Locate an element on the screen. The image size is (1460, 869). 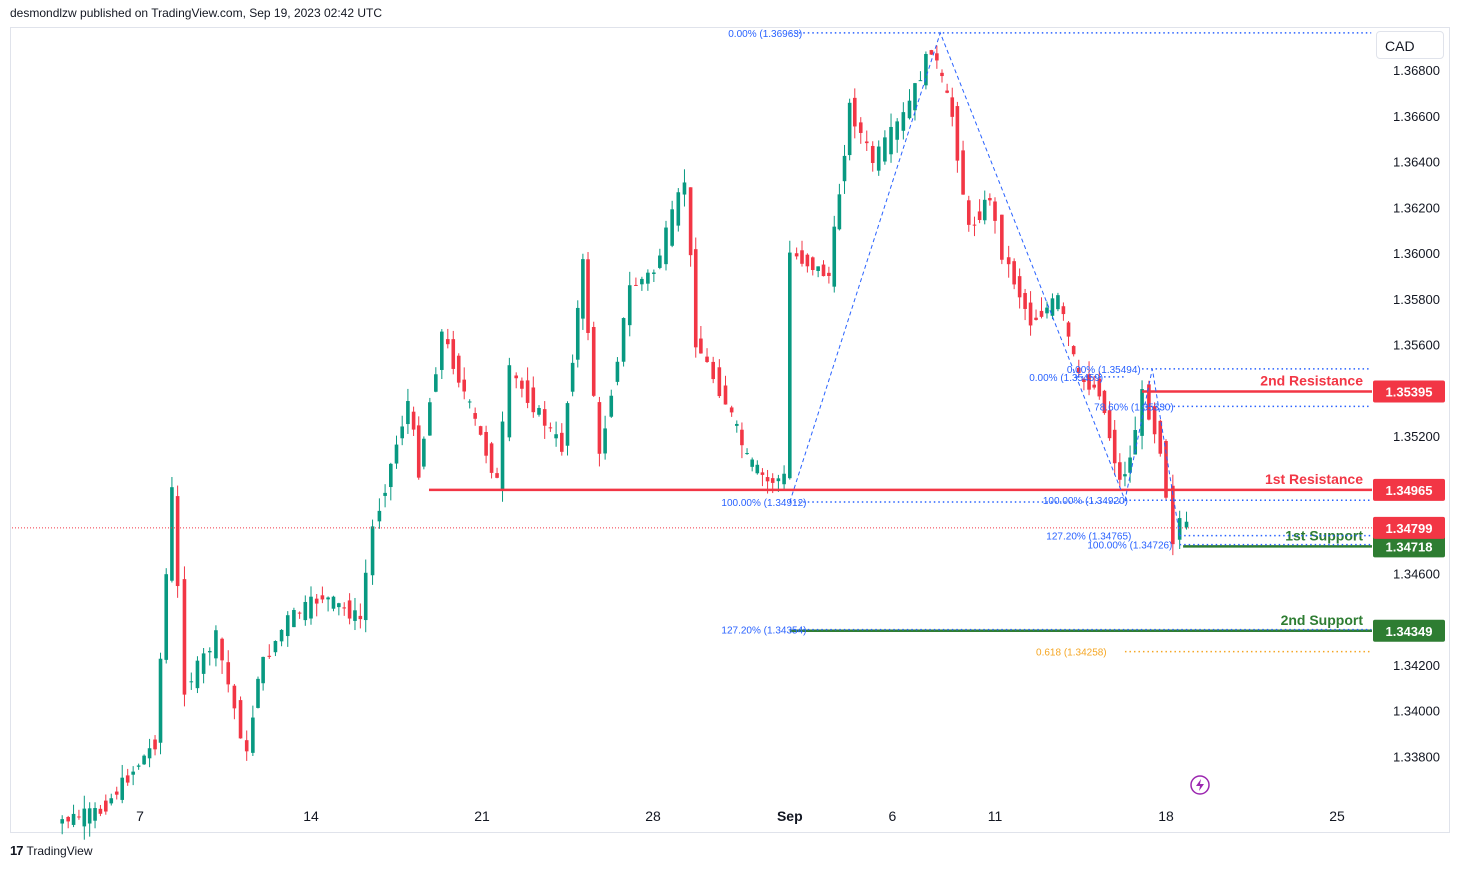
price-tick: 1.36800 is located at coordinates (1416, 70).